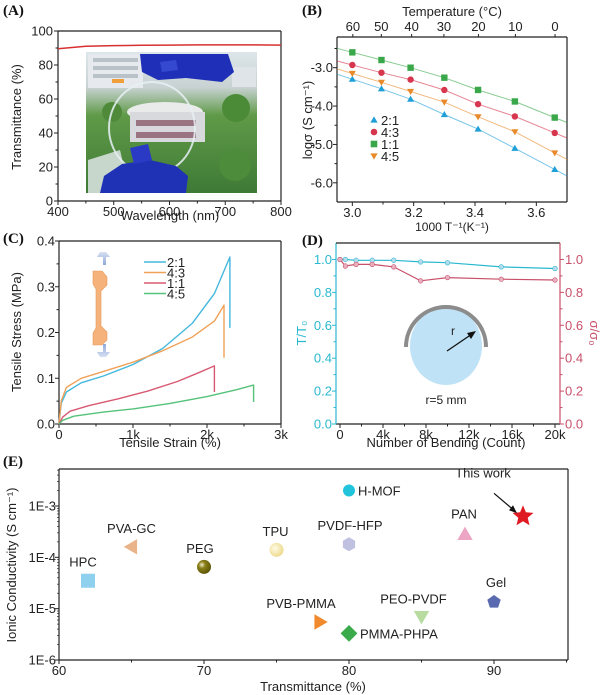 This screenshot has height=695, width=600. I want to click on legend-marker-2:1, so click(374, 119).